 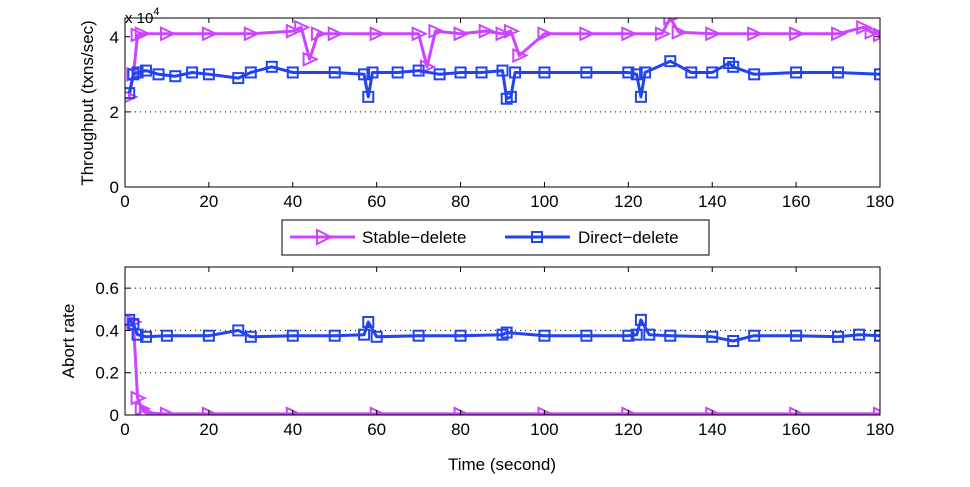 I want to click on abort-rate-gridlines, so click(x=502, y=330).